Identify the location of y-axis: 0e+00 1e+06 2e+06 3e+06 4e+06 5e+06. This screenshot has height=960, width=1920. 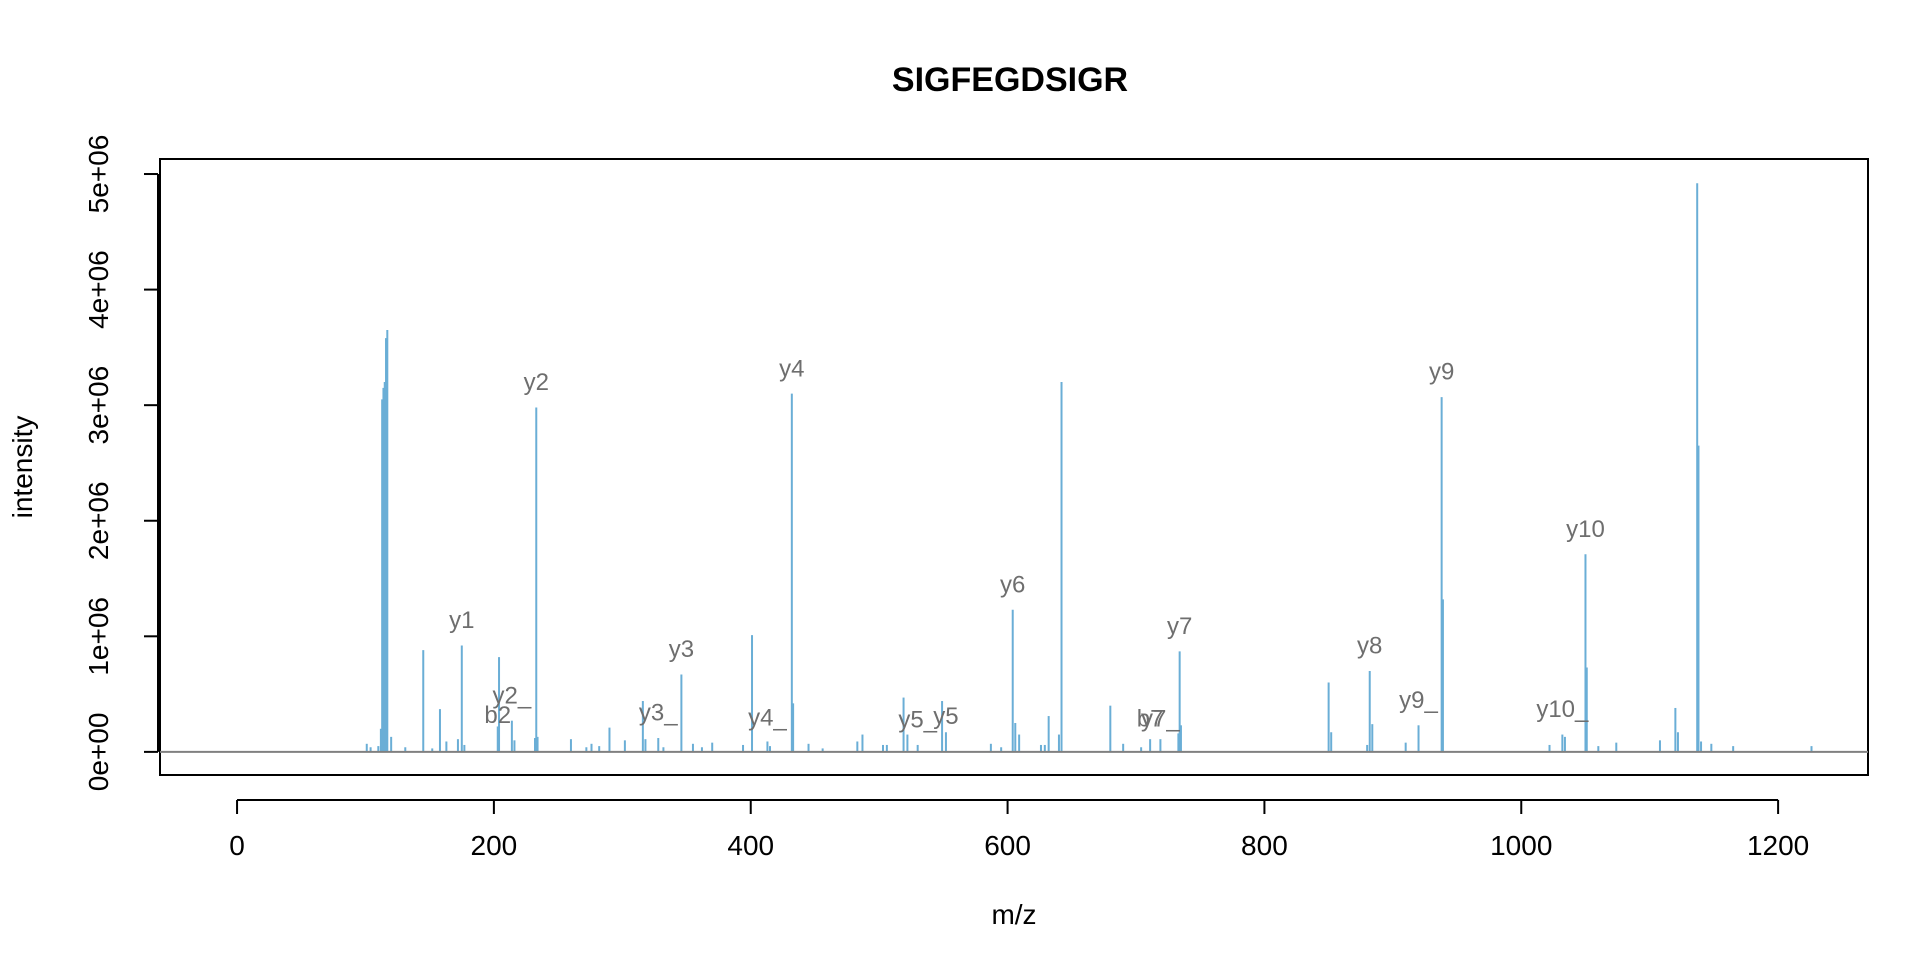
(121, 463).